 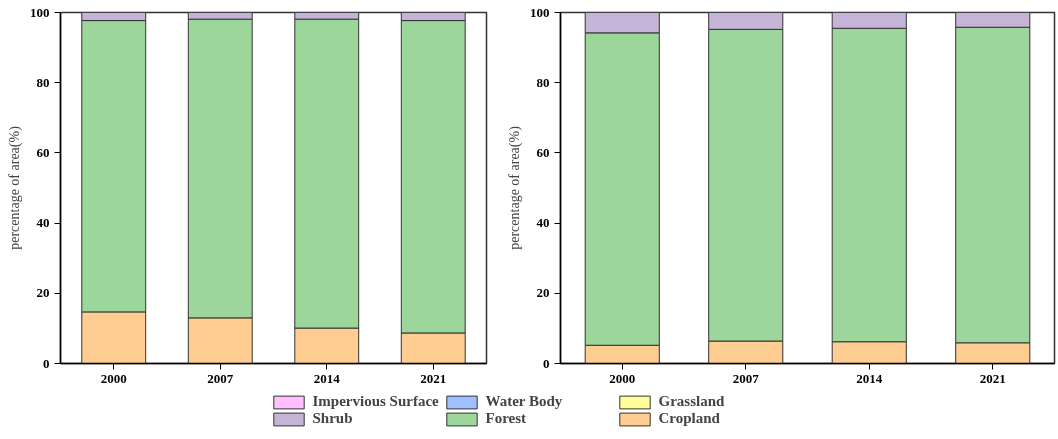 I want to click on legend-label: Cropland, so click(x=689, y=418).